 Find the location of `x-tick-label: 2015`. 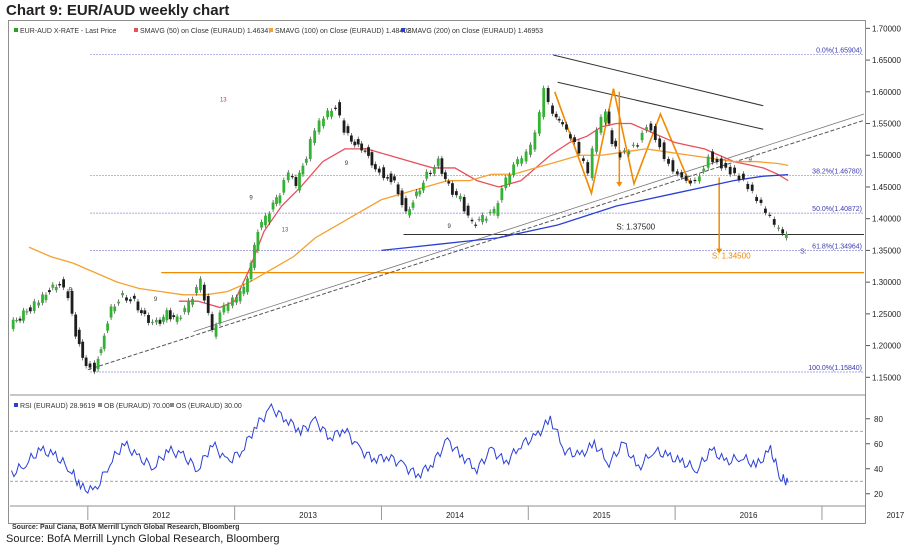

x-tick-label: 2015 is located at coordinates (602, 515).